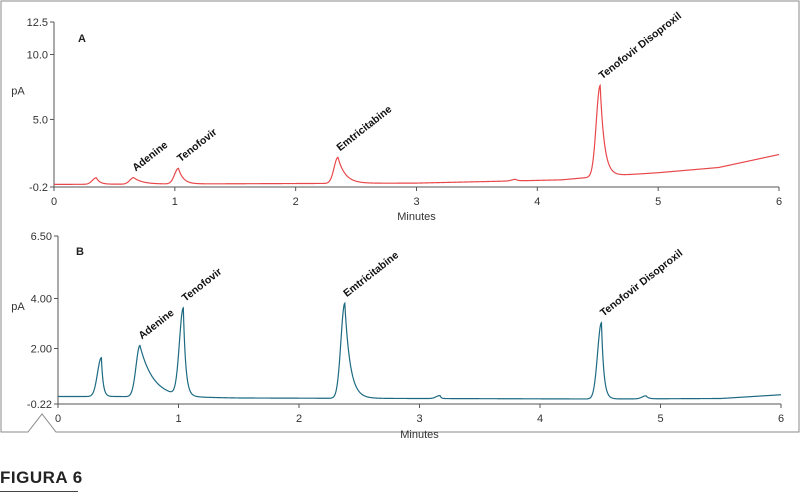 The width and height of the screenshot is (800, 504). What do you see at coordinates (82, 39) in the screenshot?
I see `panel-label: A` at bounding box center [82, 39].